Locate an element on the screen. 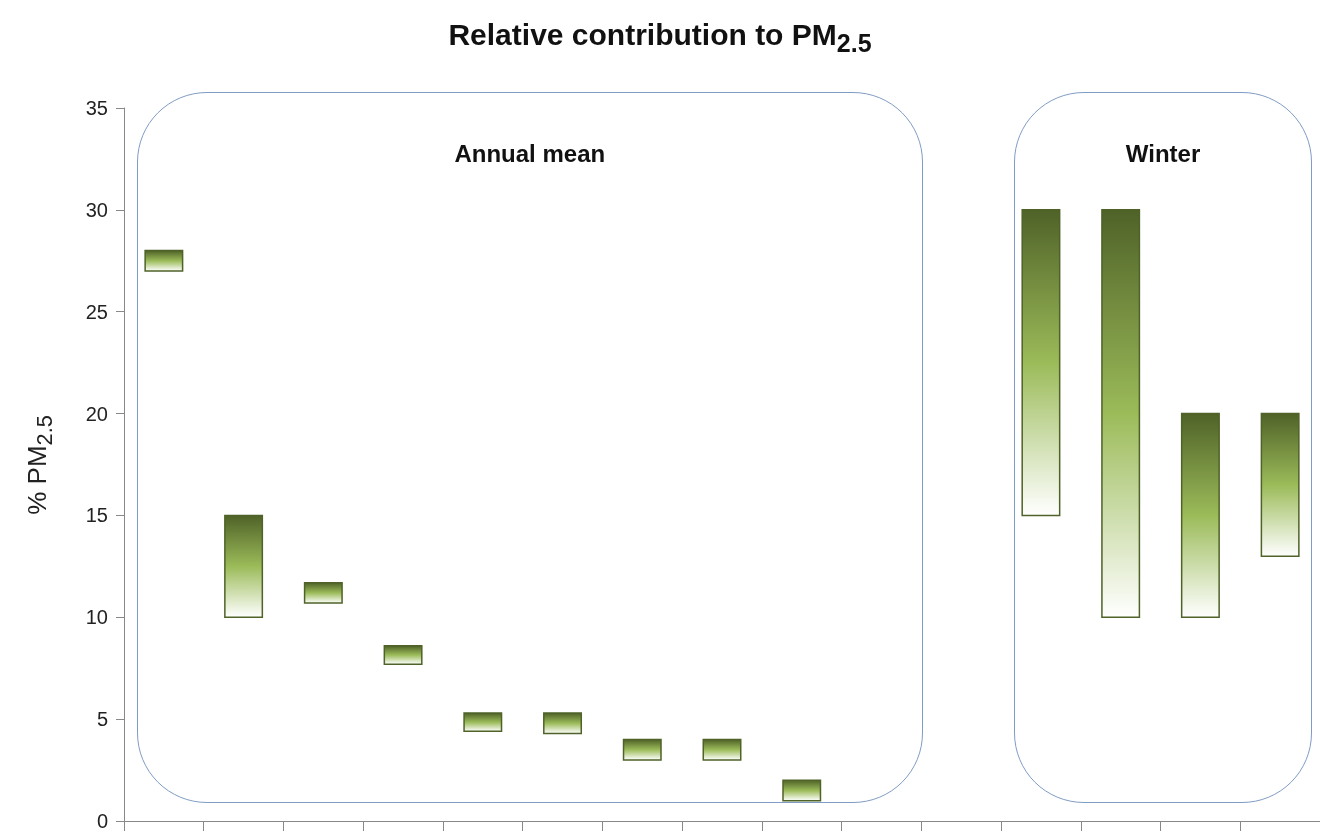 The image size is (1320, 832). y-tick-label: 10 is located at coordinates (96, 617).